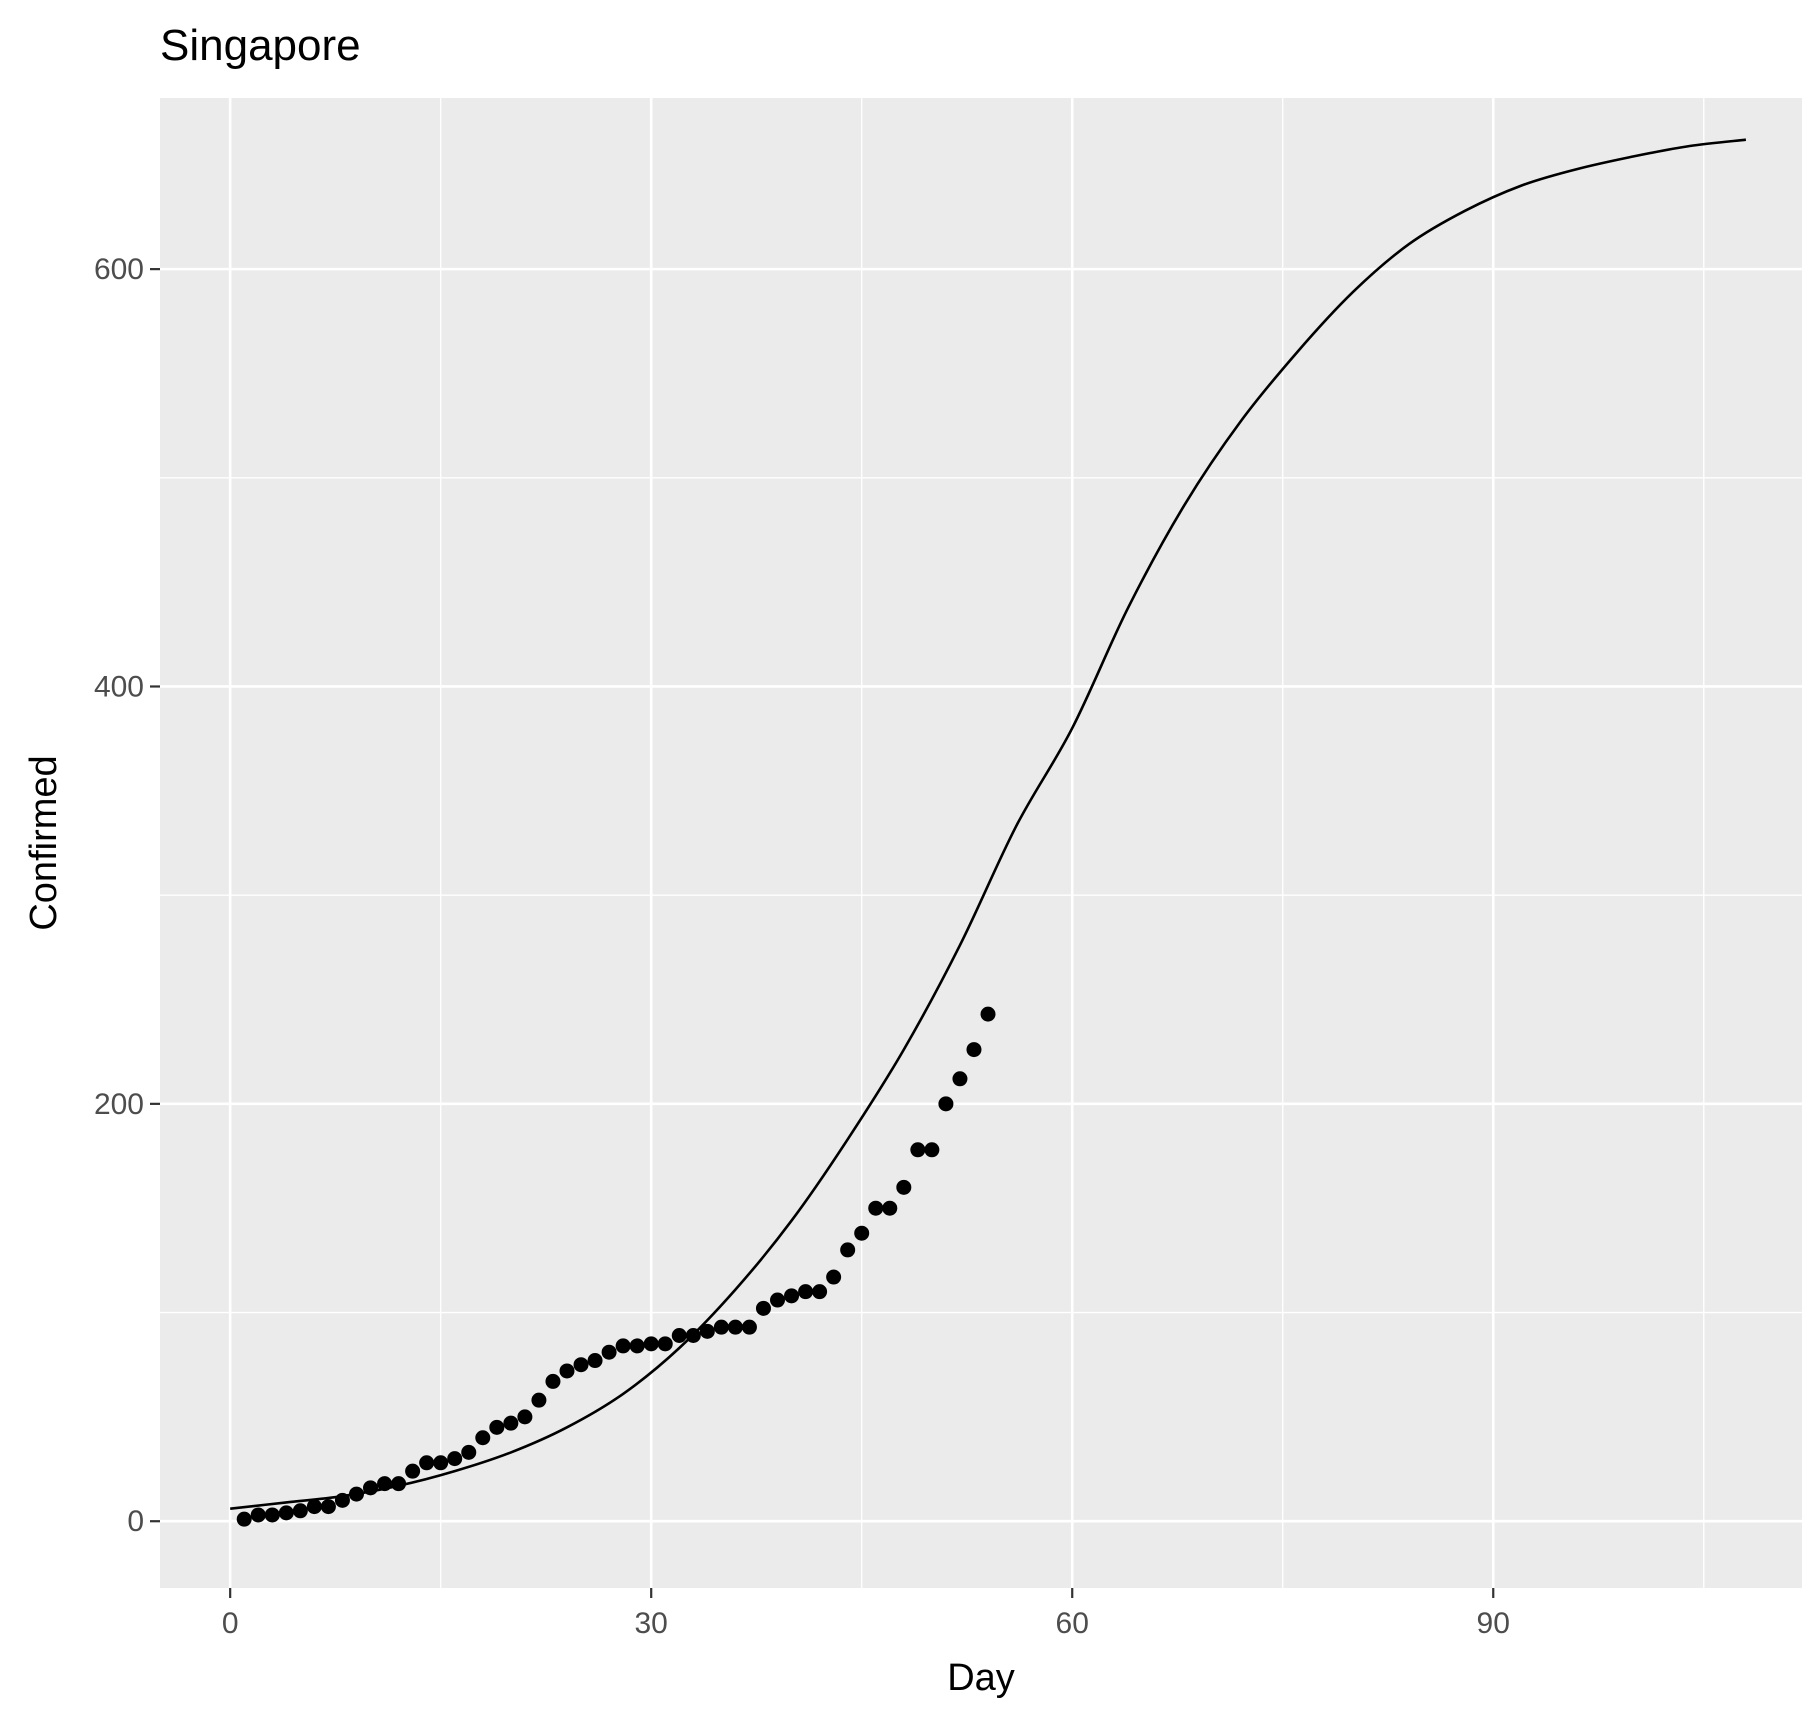 The image size is (1818, 1712). I want to click on chart-title: Singapore, so click(260, 45).